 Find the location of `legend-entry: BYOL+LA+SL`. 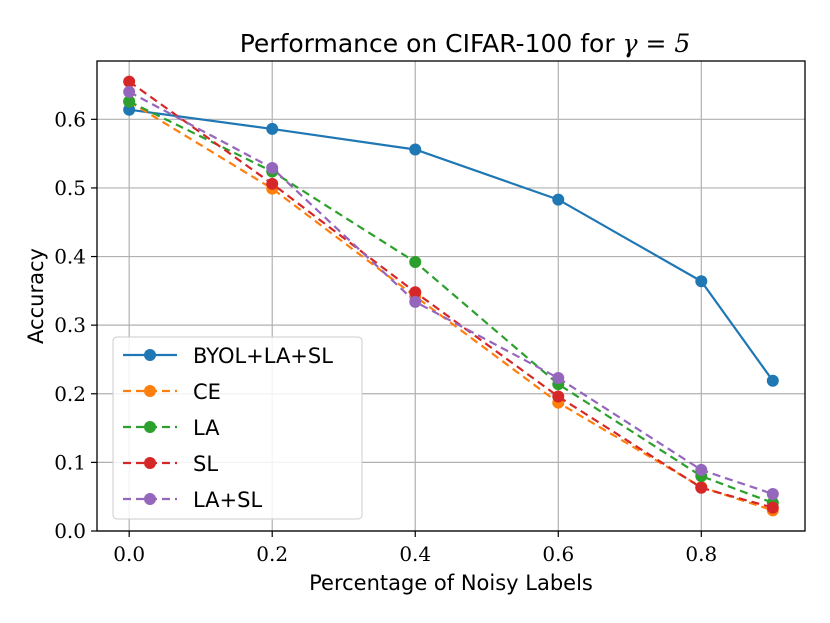

legend-entry: BYOL+LA+SL is located at coordinates (228, 356).